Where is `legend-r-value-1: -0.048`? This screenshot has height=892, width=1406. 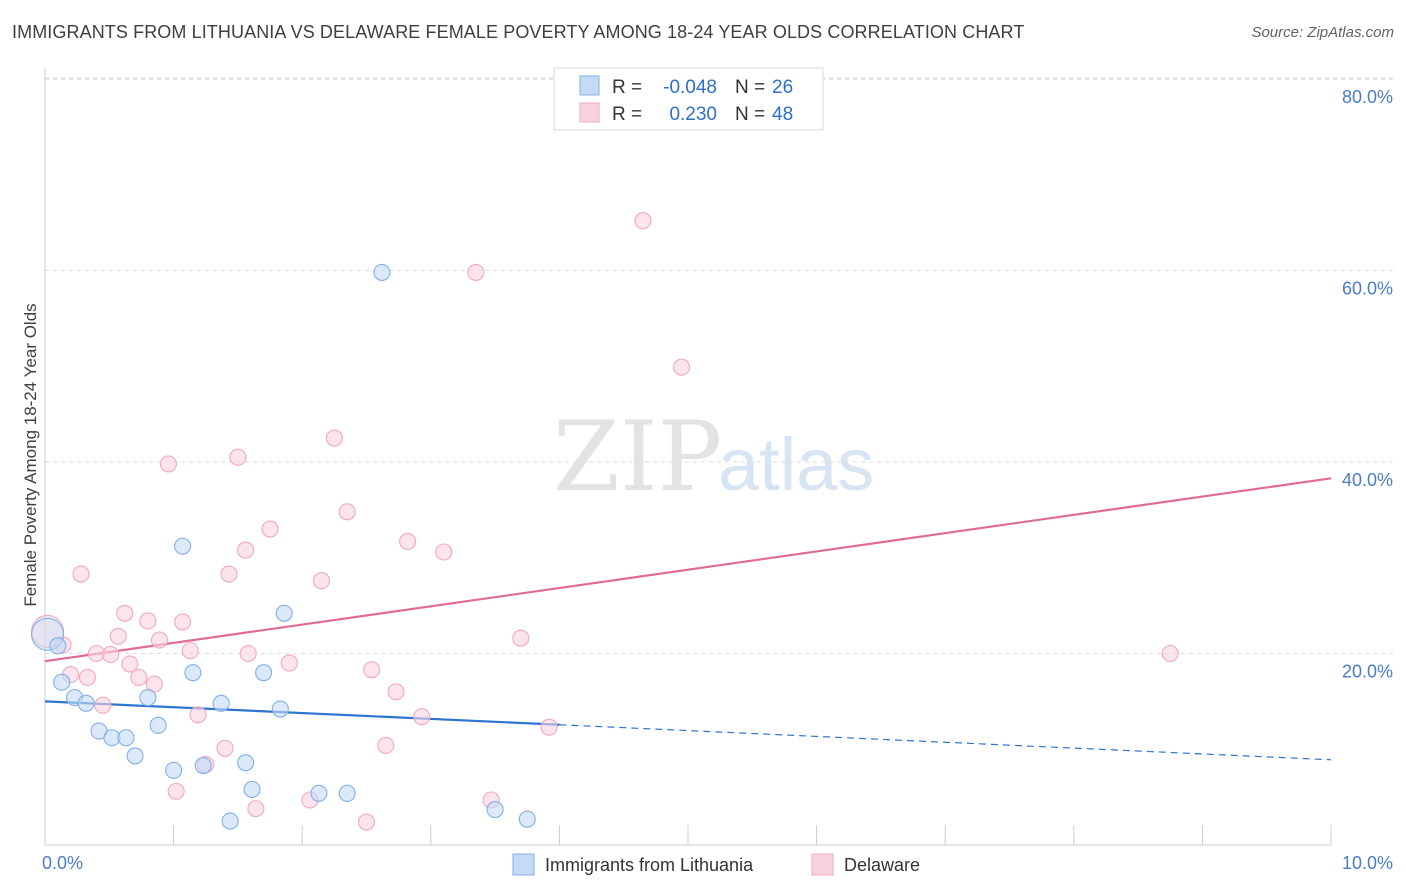 legend-r-value-1: -0.048 is located at coordinates (690, 87).